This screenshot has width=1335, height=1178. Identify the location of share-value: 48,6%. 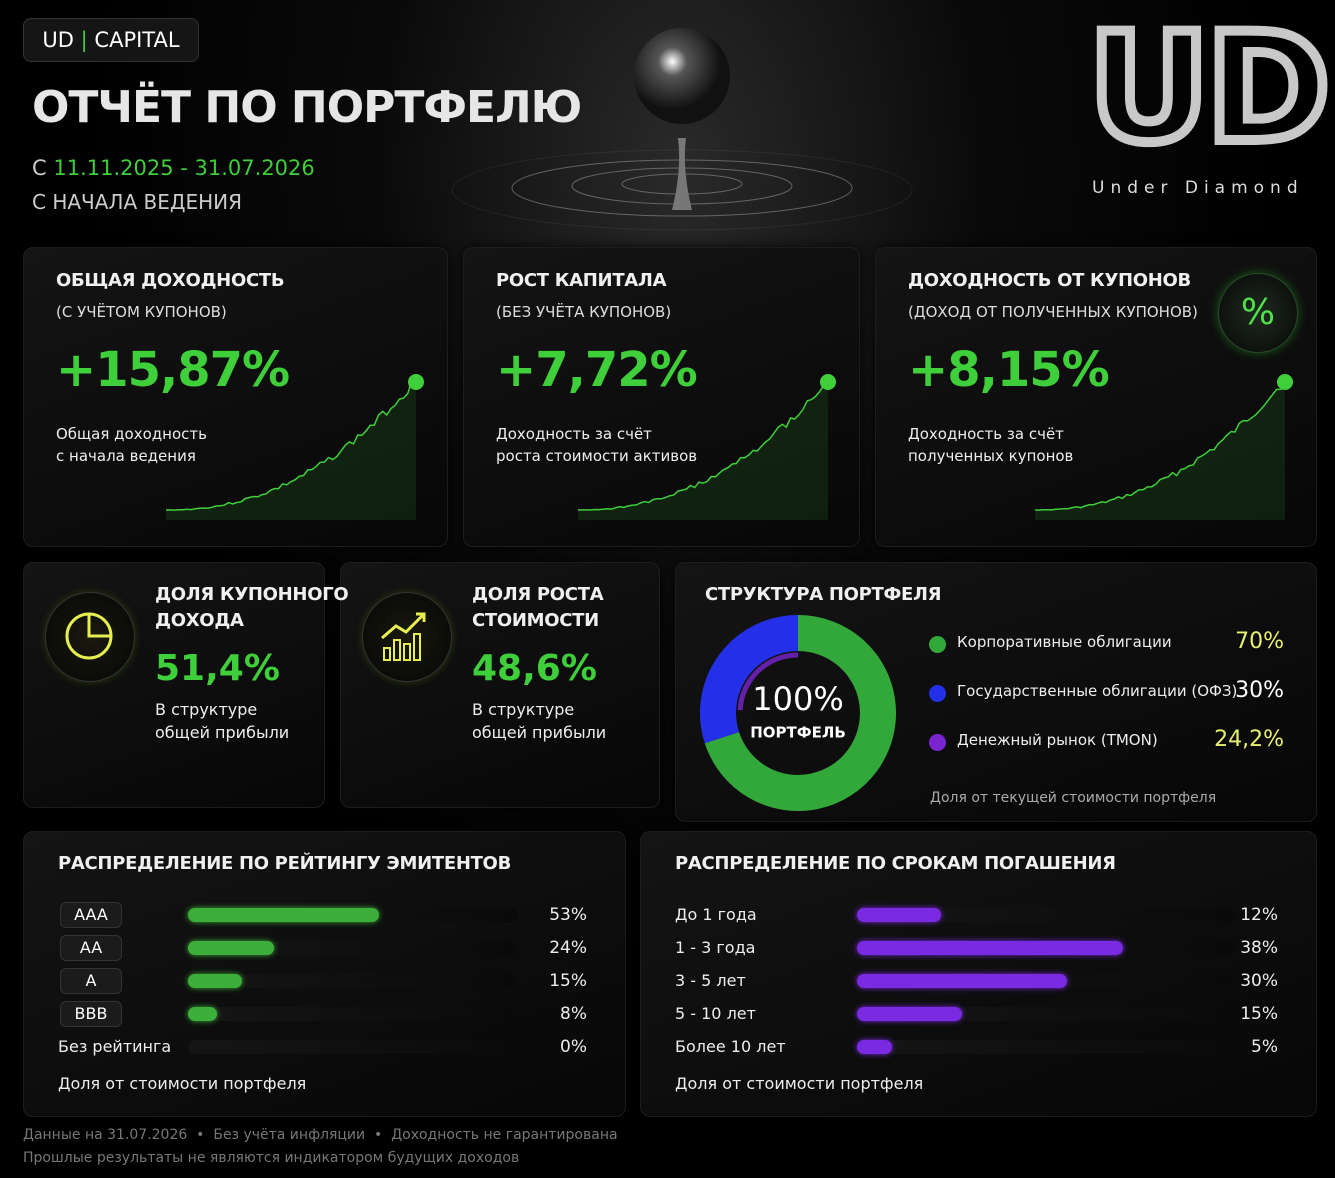
(534, 668).